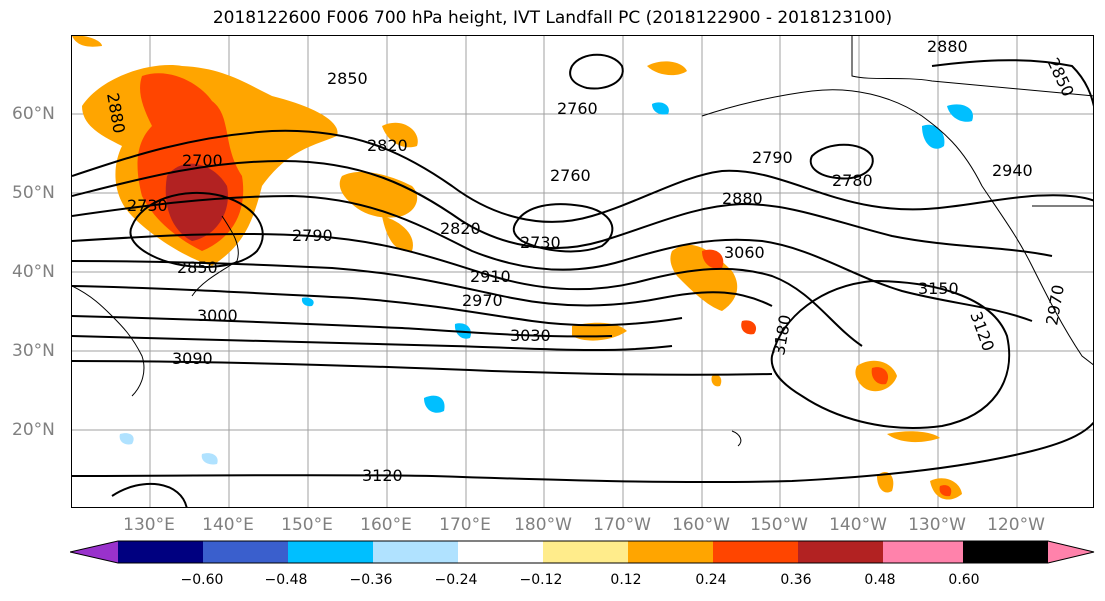 Image resolution: width=1105 pixels, height=601 pixels. Describe the element at coordinates (541, 580) in the screenshot. I see `colorbar-tick: −0.12` at that location.